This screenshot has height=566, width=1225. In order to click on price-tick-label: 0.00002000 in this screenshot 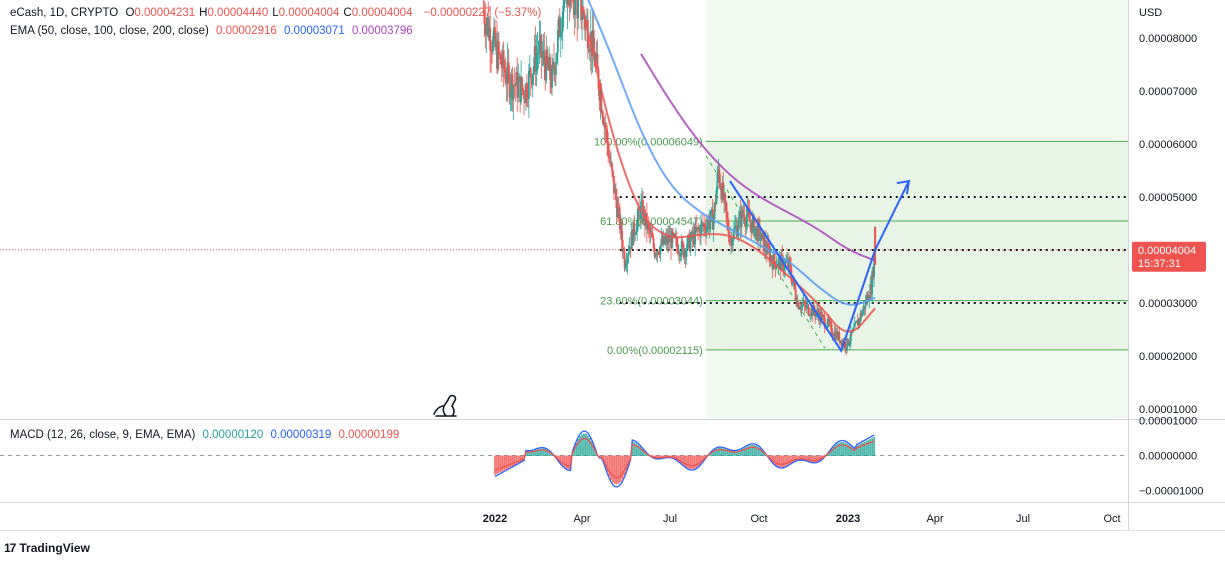, I will do `click(1168, 357)`.